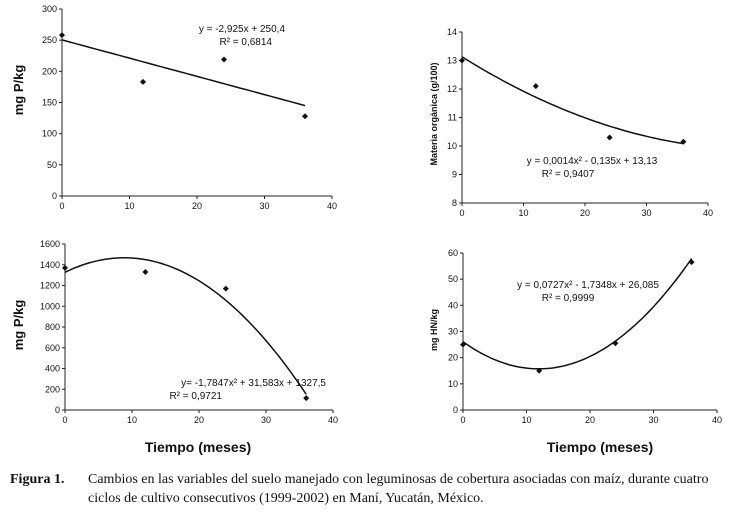  I want to click on y-tick-label: 1000, so click(50, 306).